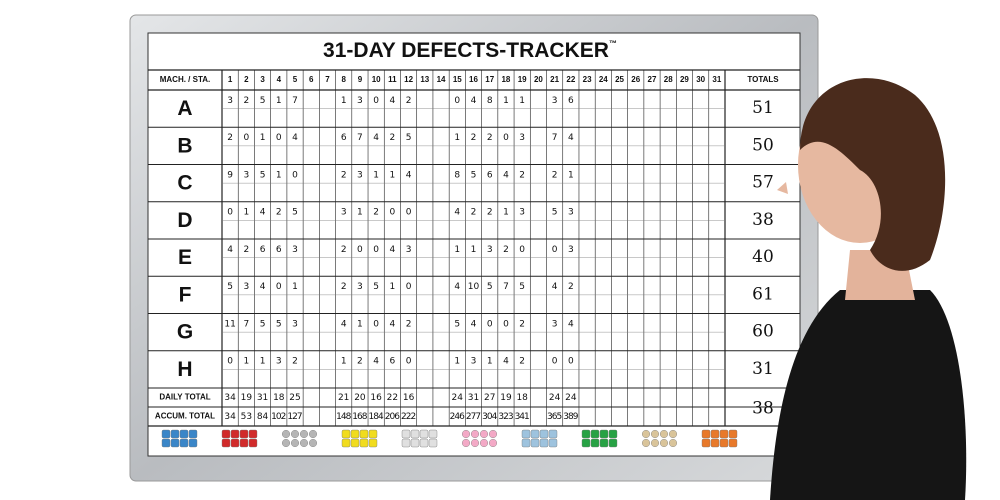  I want to click on row-label: A, so click(184, 108).